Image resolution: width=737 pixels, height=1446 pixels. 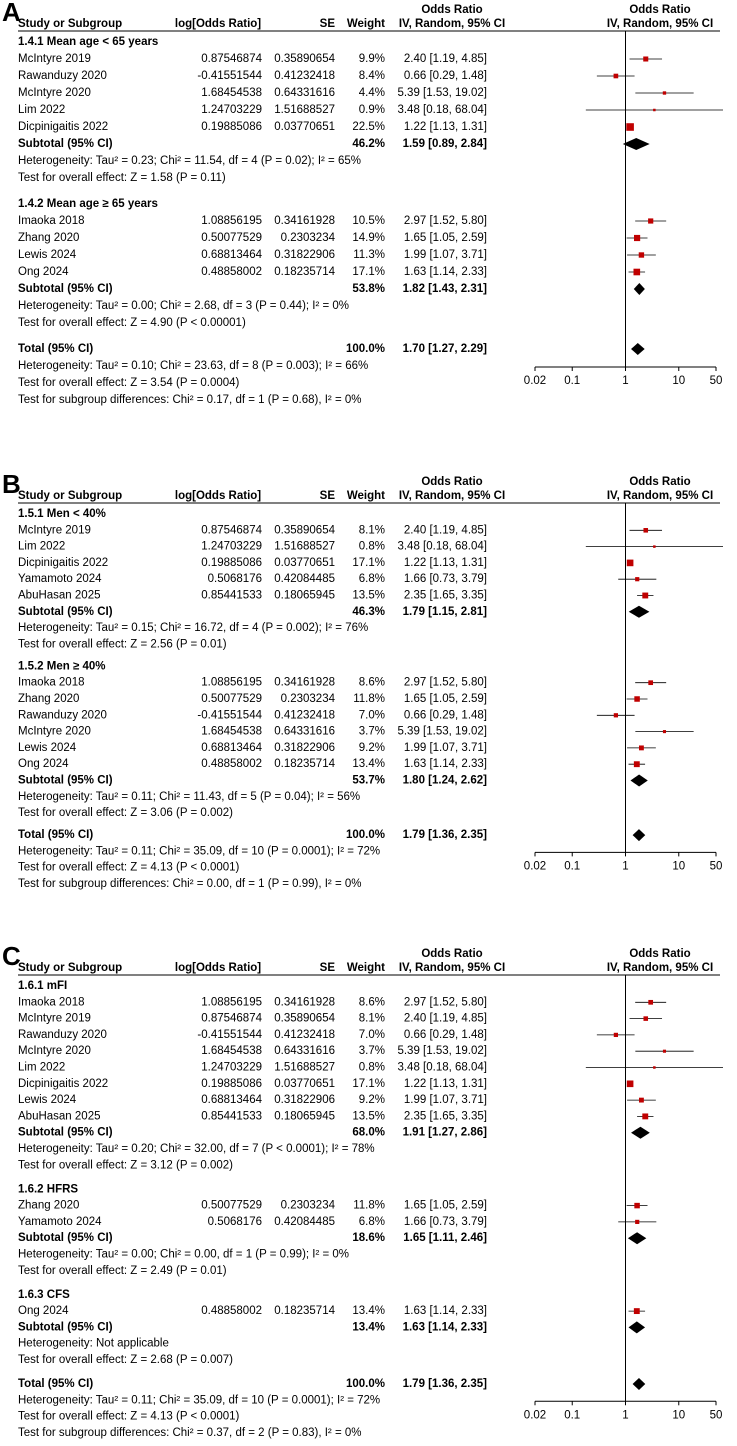 I want to click on header-se: SE, so click(x=328, y=496).